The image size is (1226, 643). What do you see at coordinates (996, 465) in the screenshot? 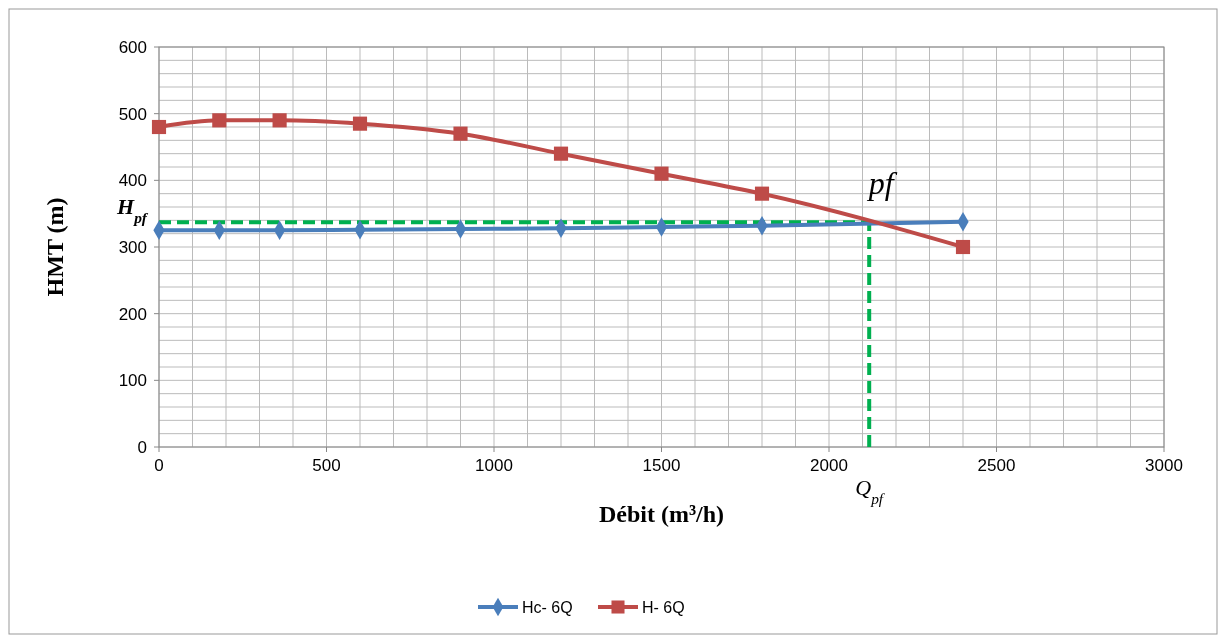
I see `x-tick-label: 2500` at bounding box center [996, 465].